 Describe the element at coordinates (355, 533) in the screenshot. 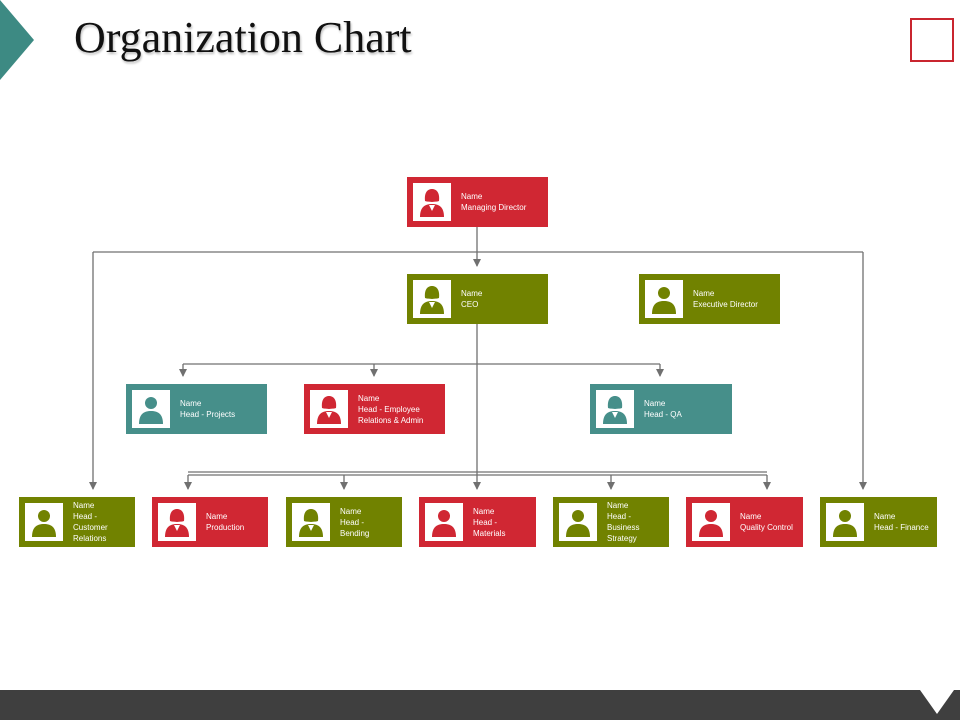

I see `node-role: Bending` at that location.